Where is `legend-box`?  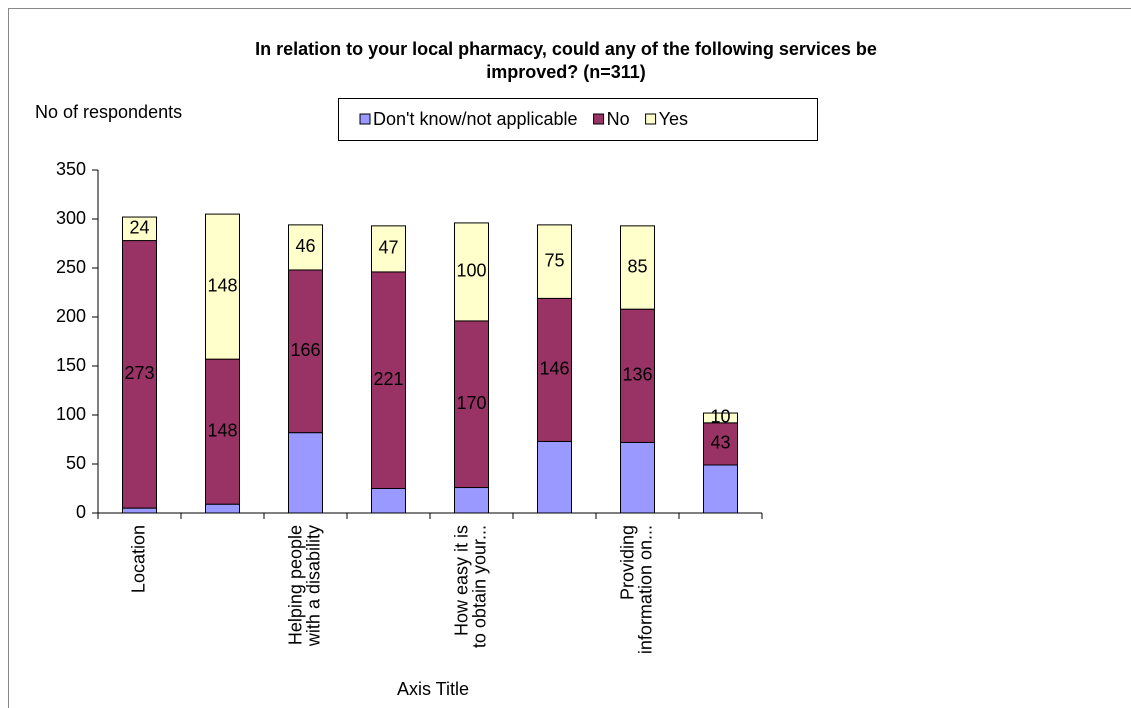 legend-box is located at coordinates (578, 119).